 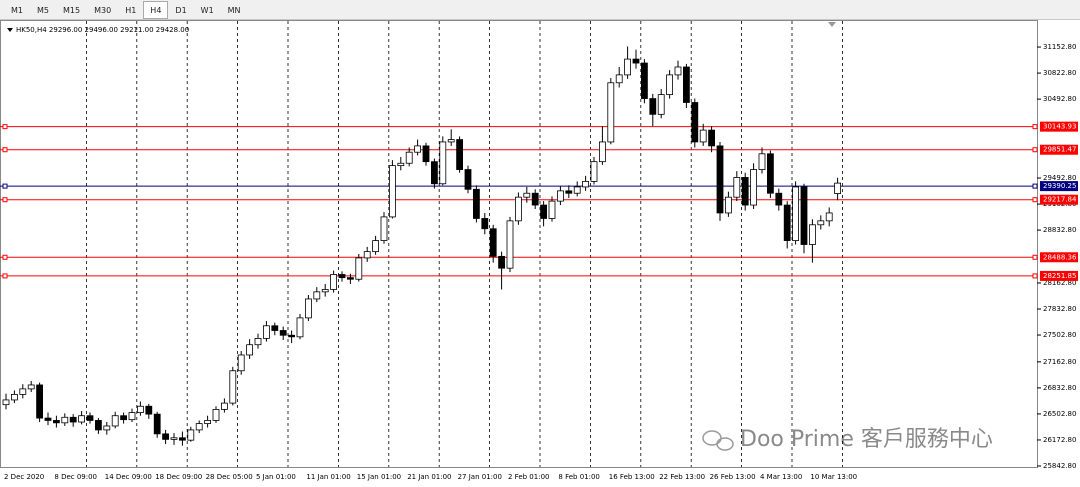 I want to click on shift-marker, so click(x=832, y=24).